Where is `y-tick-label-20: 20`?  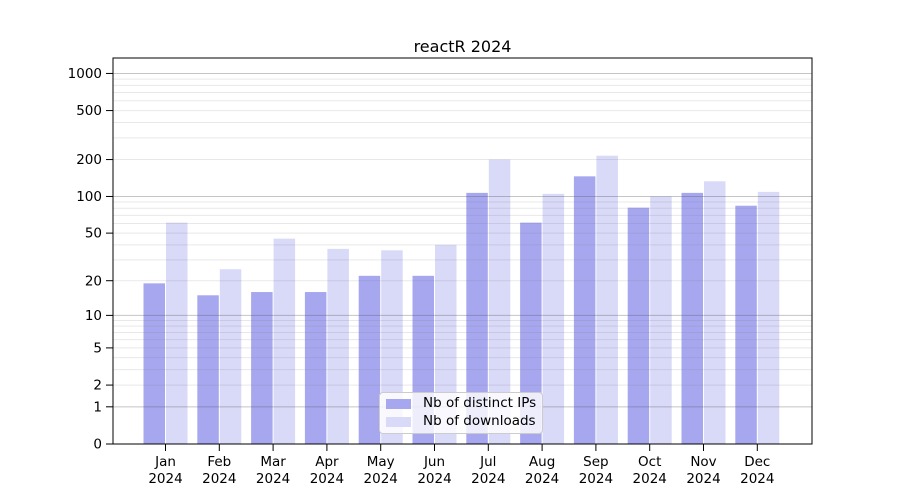
y-tick-label-20: 20 is located at coordinates (93, 281).